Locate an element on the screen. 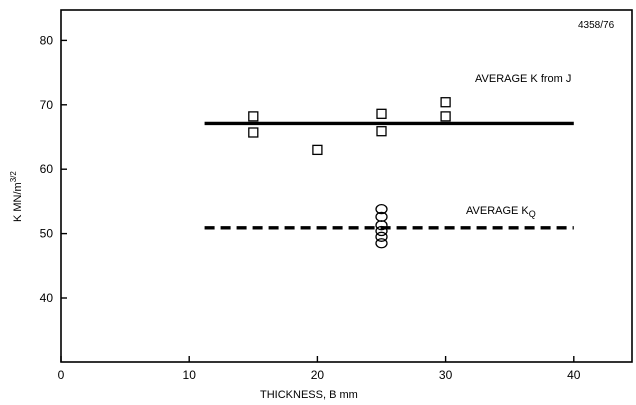 This screenshot has width=636, height=405. y-axis-label: K MN/m3/2 is located at coordinates (16, 196).